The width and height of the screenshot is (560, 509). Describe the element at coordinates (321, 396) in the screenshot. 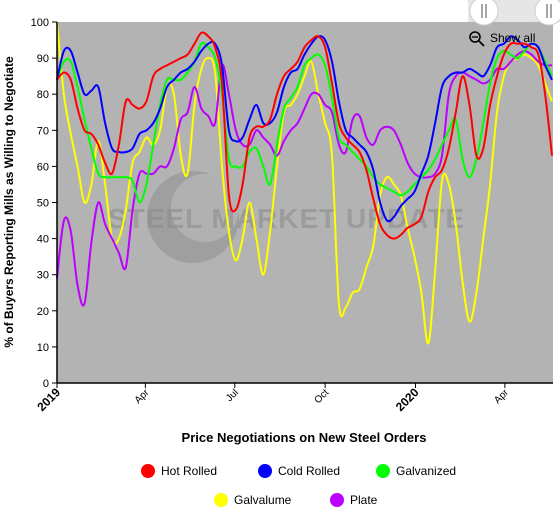

I see `x-tick-label: Oct` at that location.